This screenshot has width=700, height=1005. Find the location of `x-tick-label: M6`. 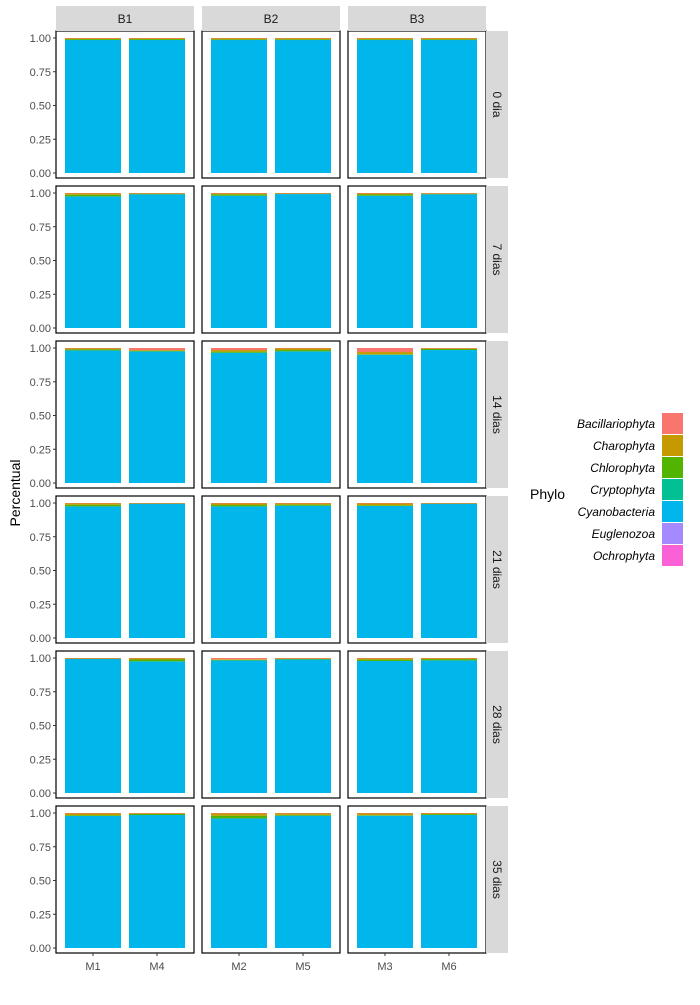

x-tick-label: M6 is located at coordinates (448, 967).